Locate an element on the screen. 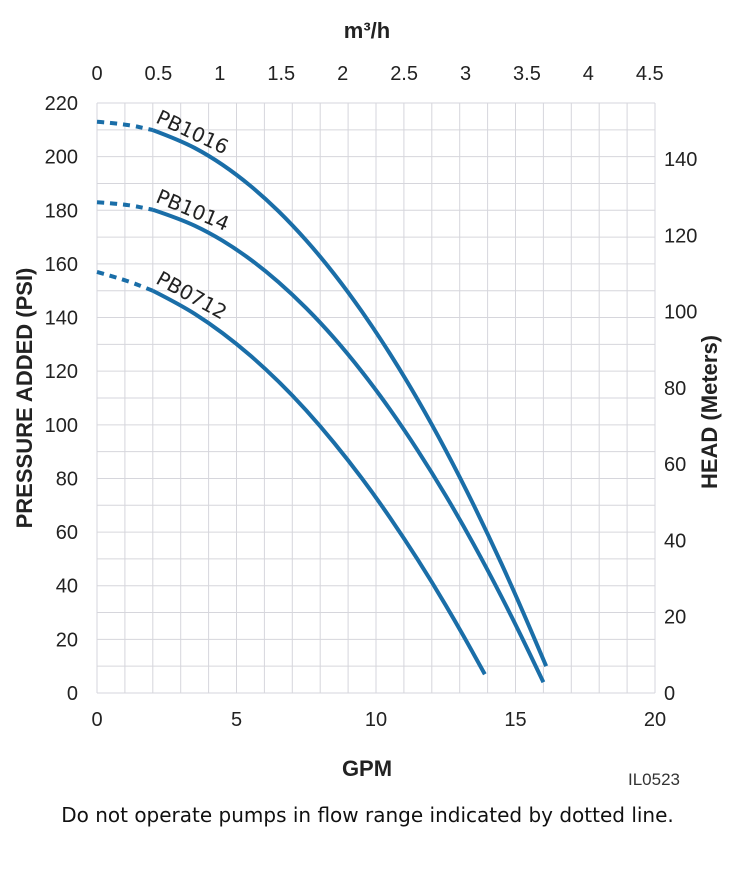 Image resolution: width=735 pixels, height=877 pixels. x2-tick-label: 0 is located at coordinates (96, 74).